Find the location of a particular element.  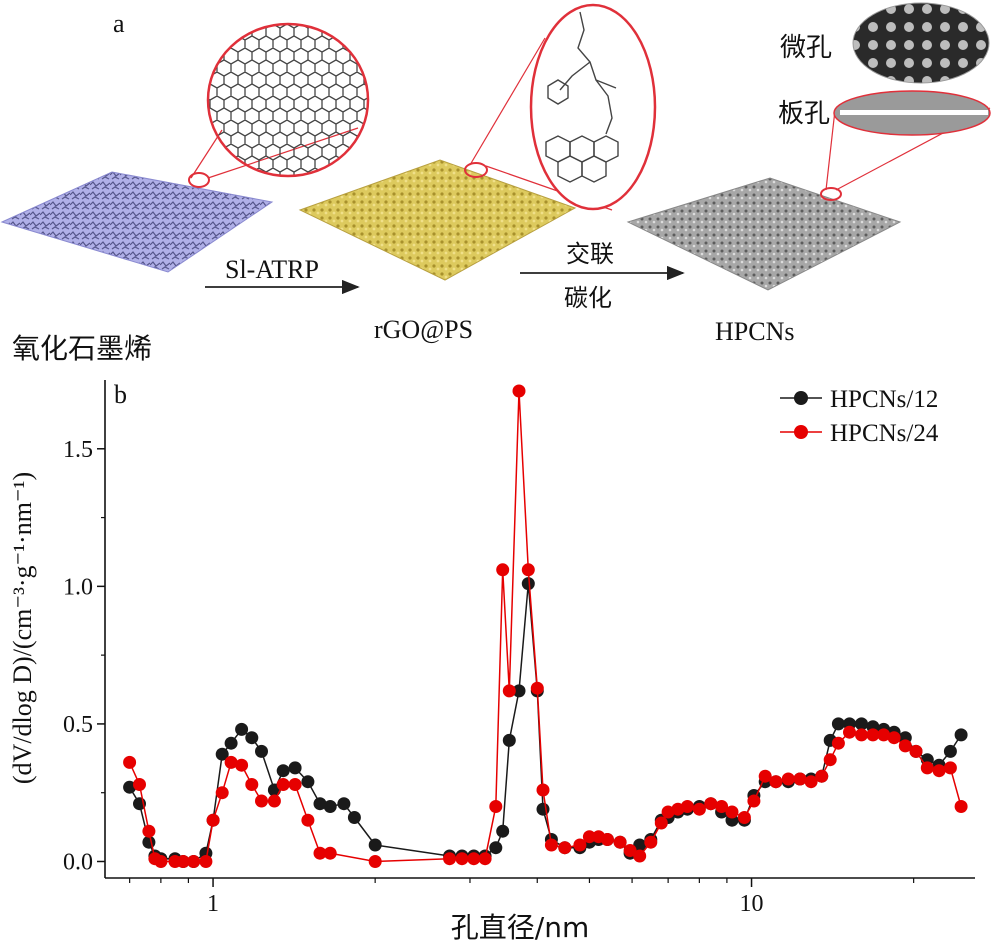

magnifier-3-spot is located at coordinates (831, 194).